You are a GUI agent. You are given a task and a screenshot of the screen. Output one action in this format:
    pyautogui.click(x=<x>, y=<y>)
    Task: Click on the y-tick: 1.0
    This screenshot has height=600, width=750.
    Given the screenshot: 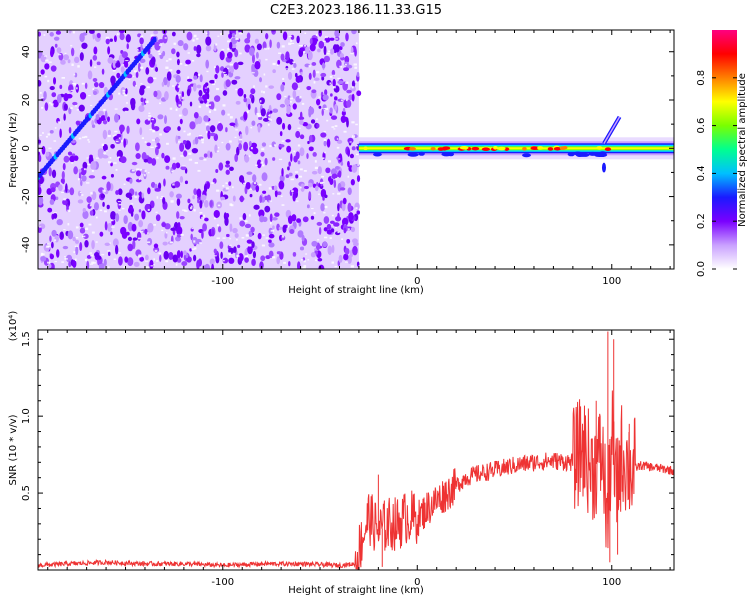 What is the action you would take?
    pyautogui.click(x=347, y=416)
    